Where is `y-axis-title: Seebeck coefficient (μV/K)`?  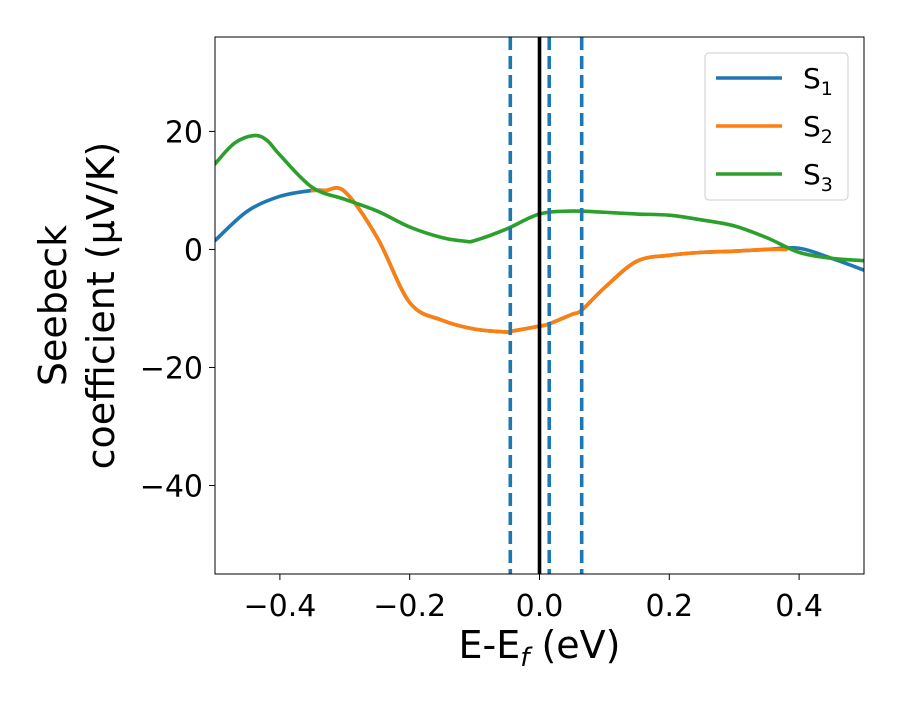 y-axis-title: Seebeck coefficient (μV/K) is located at coordinates (77, 306).